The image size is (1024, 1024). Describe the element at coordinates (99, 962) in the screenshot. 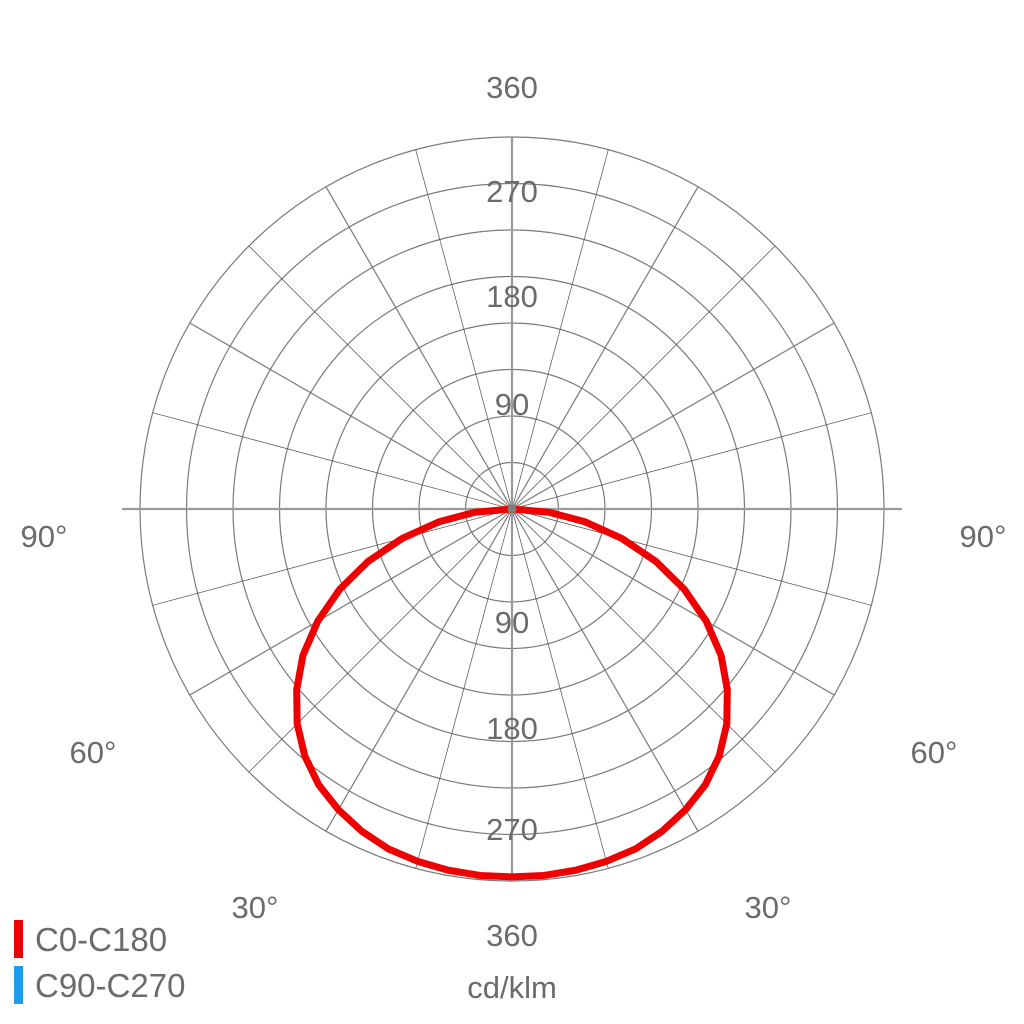

I see `chart-legend: C0-C180 C90-C270` at that location.